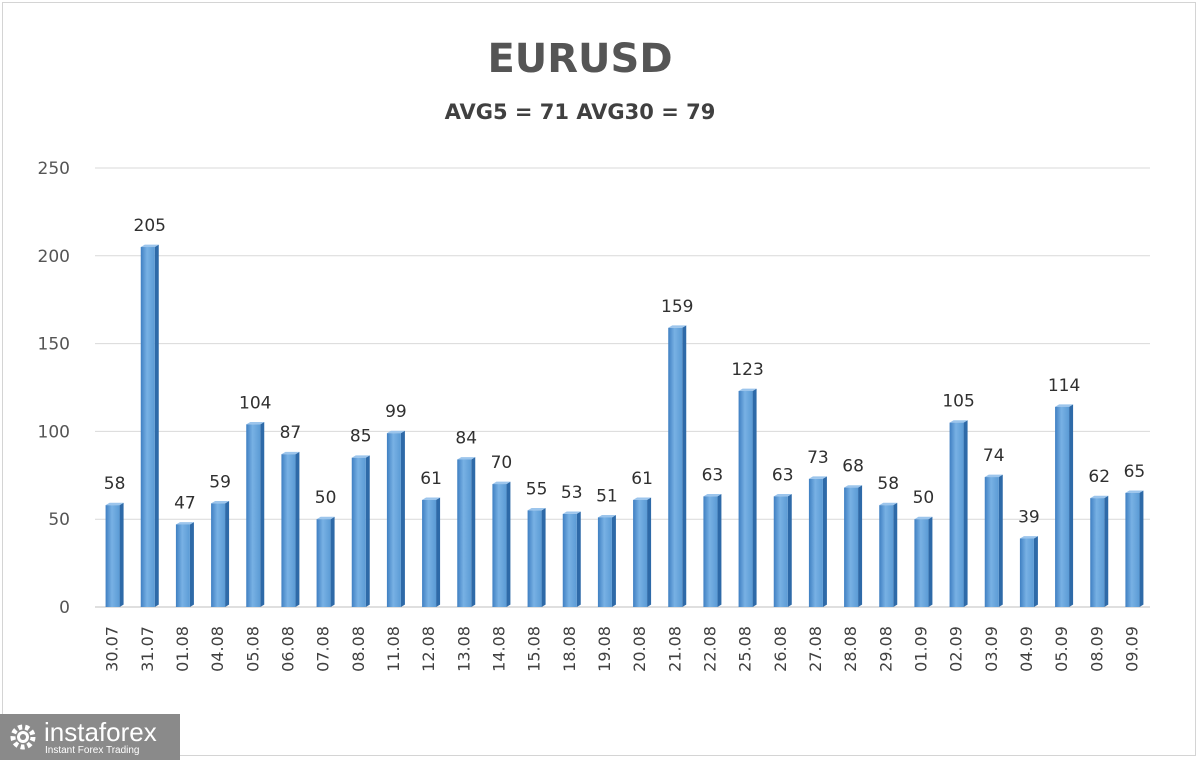 The image size is (1200, 760). I want to click on x-tick-label: 05.09, so click(1061, 649).